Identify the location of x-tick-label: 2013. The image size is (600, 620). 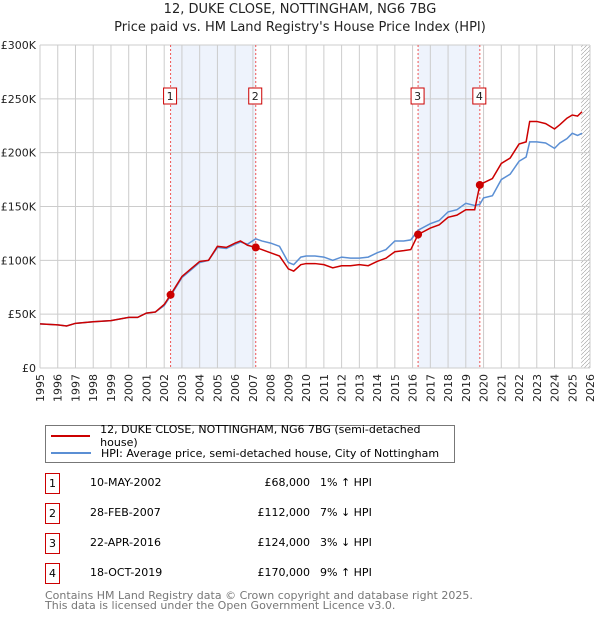
(359, 388).